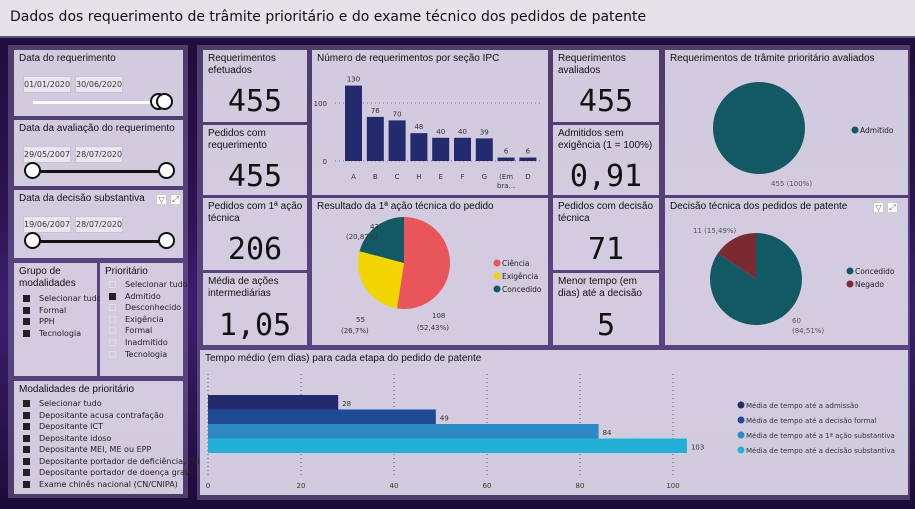 The image size is (915, 509). I want to click on data-label: (84,51%), so click(808, 331).